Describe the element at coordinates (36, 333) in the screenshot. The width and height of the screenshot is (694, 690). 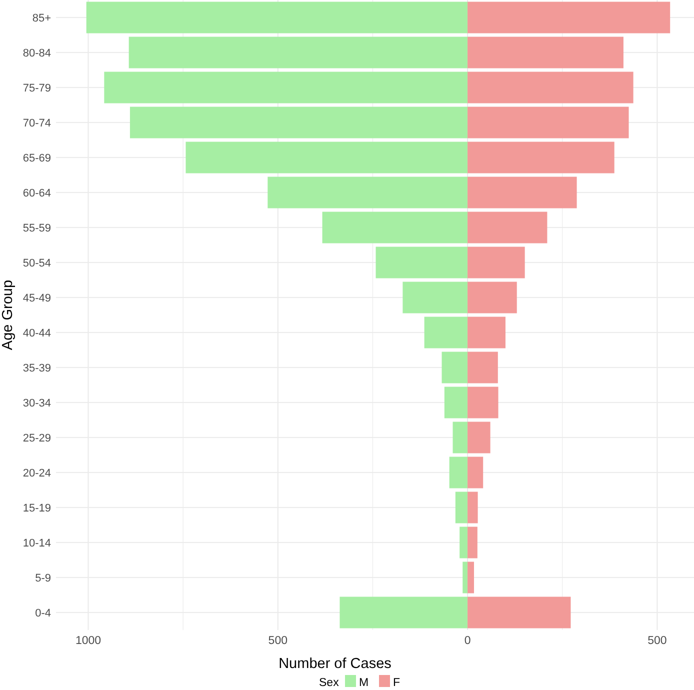
I see `y-tick-label: 40-44` at that location.